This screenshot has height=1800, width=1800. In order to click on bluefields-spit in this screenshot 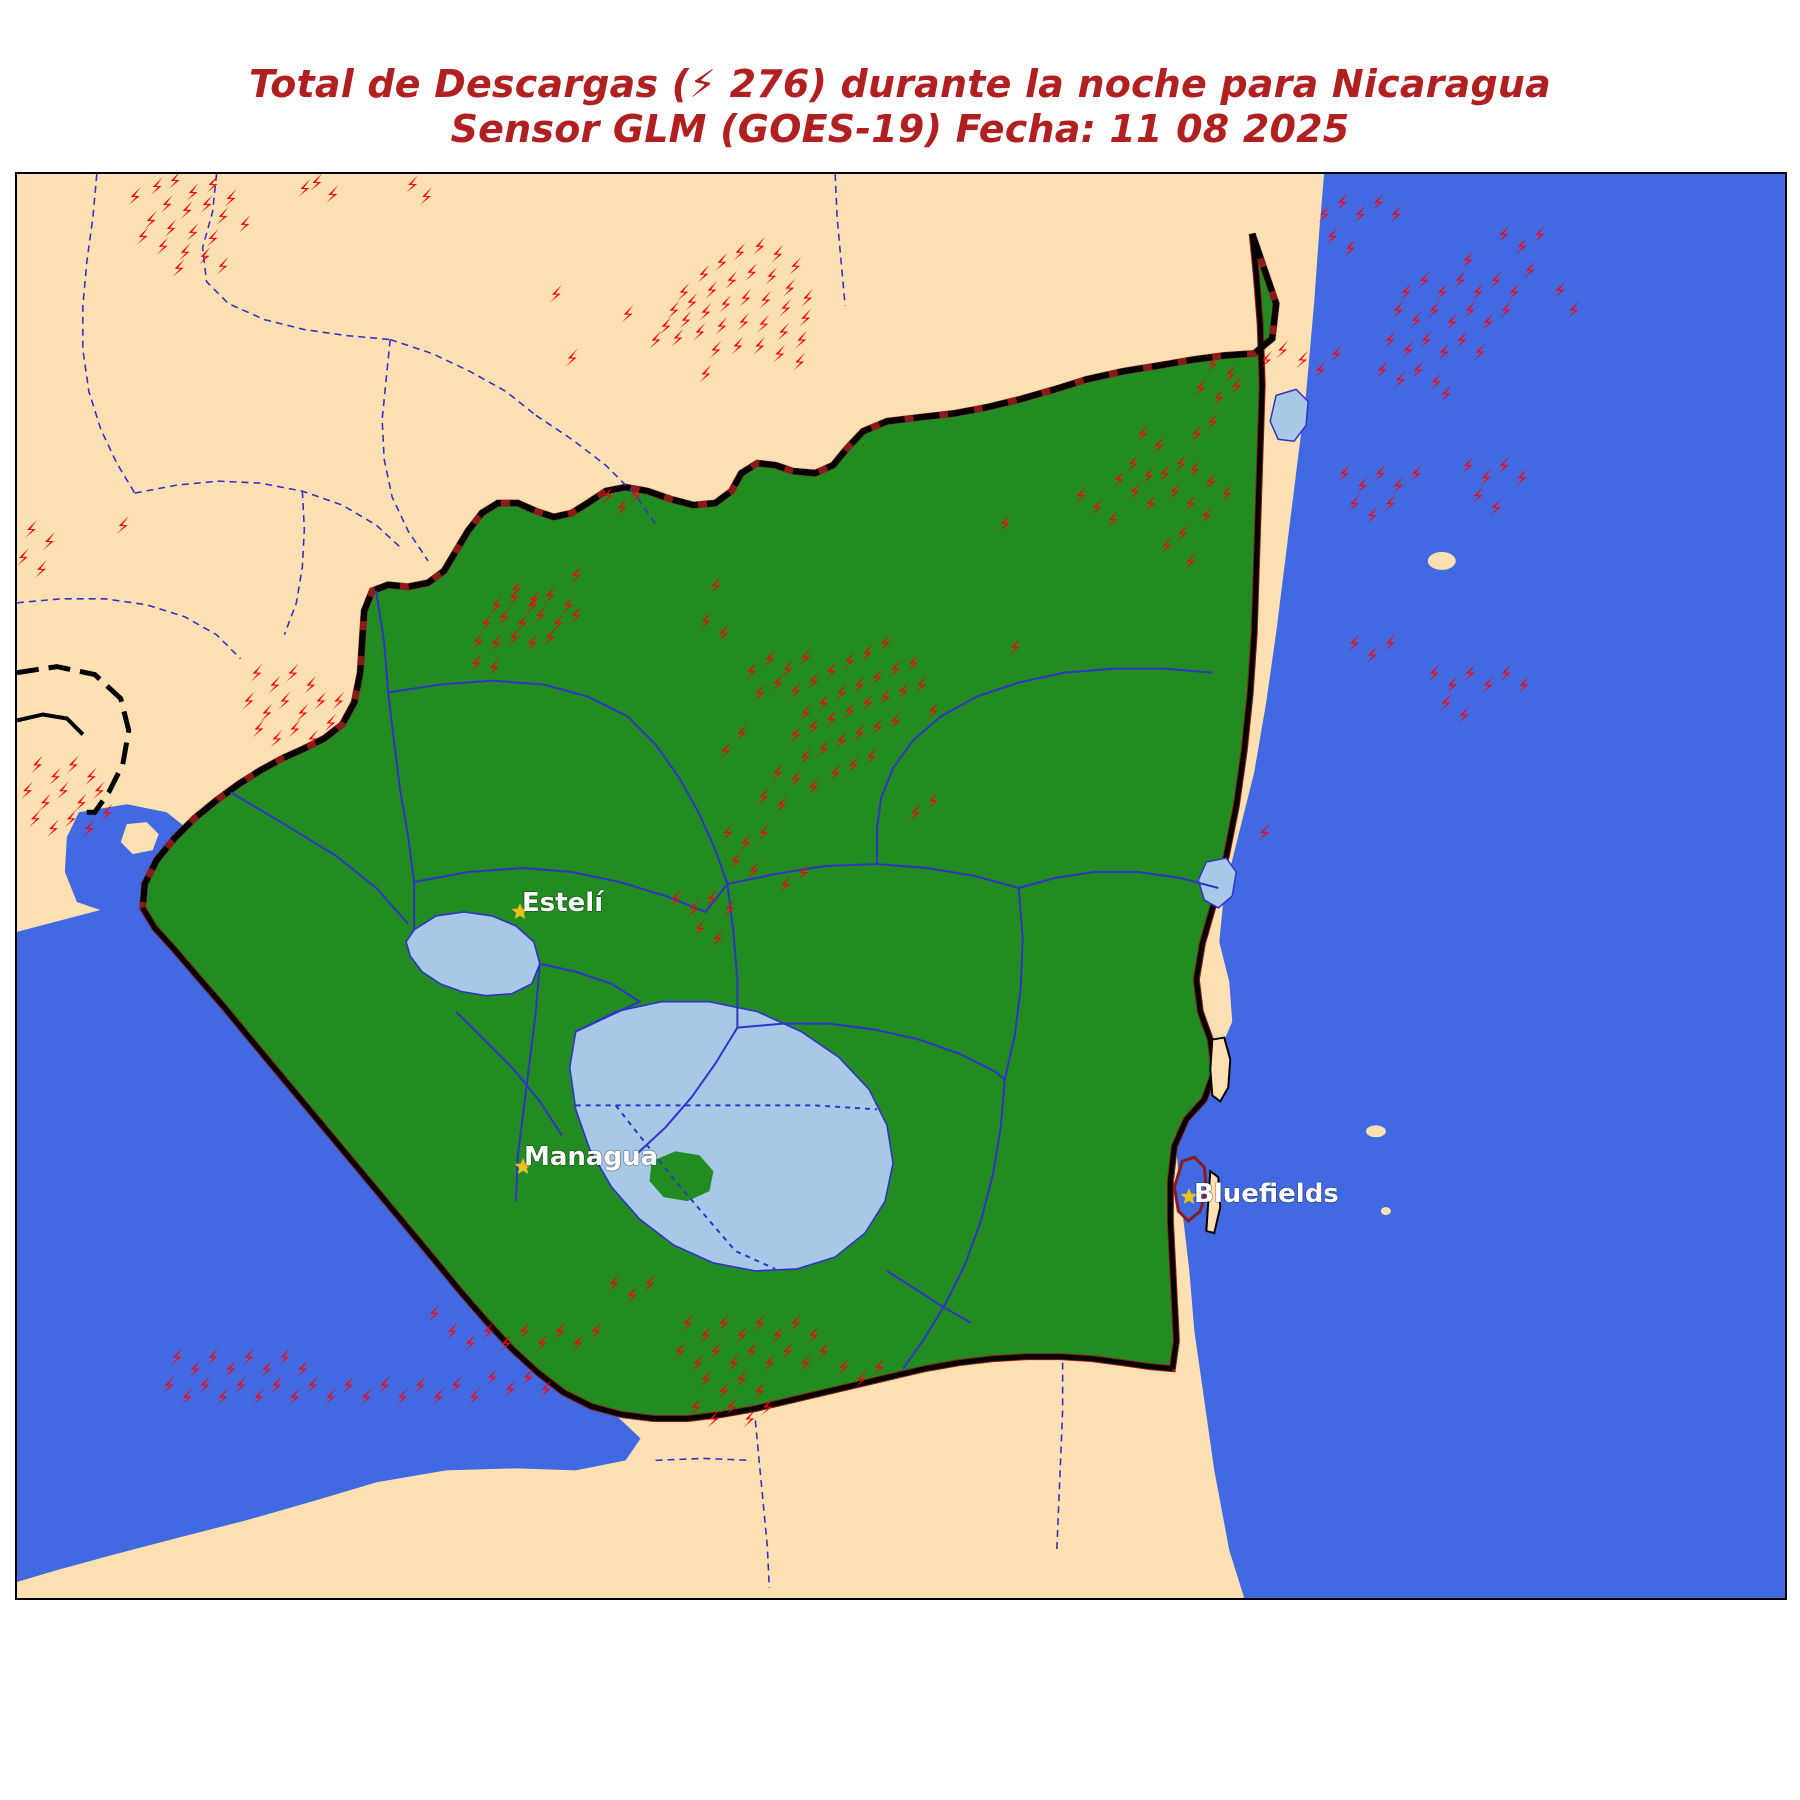, I will do `click(1213, 1202)`.